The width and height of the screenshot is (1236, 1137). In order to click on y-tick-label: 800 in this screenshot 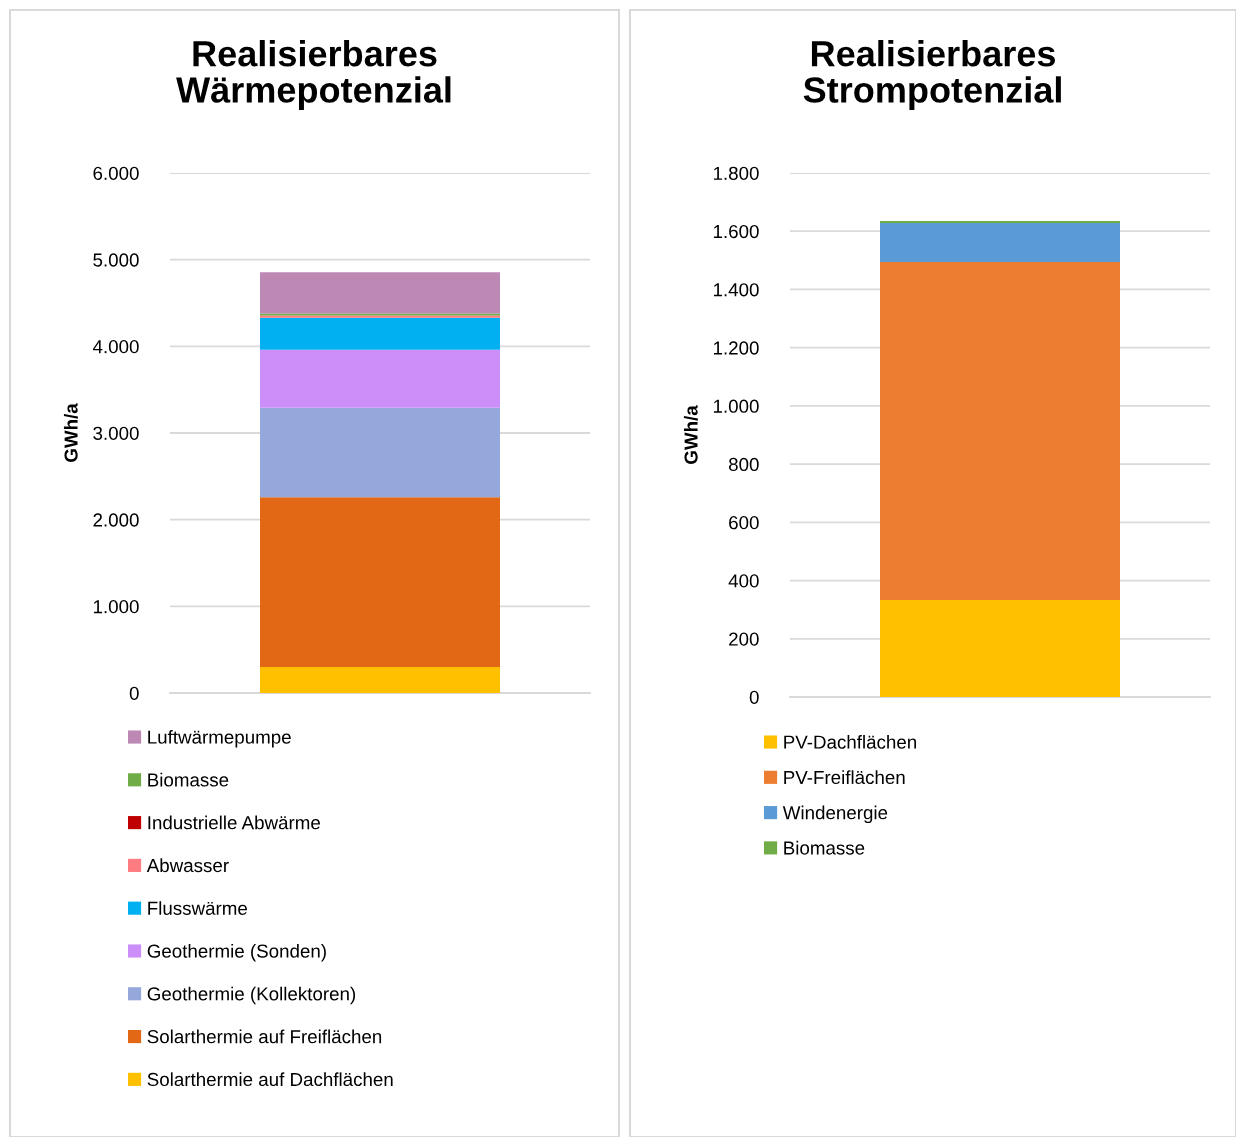, I will do `click(743, 464)`.